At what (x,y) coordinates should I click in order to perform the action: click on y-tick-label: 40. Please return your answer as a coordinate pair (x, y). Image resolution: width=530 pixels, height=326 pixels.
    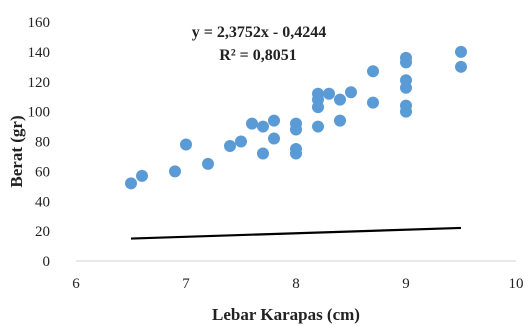
    Looking at the image, I should click on (42, 202).